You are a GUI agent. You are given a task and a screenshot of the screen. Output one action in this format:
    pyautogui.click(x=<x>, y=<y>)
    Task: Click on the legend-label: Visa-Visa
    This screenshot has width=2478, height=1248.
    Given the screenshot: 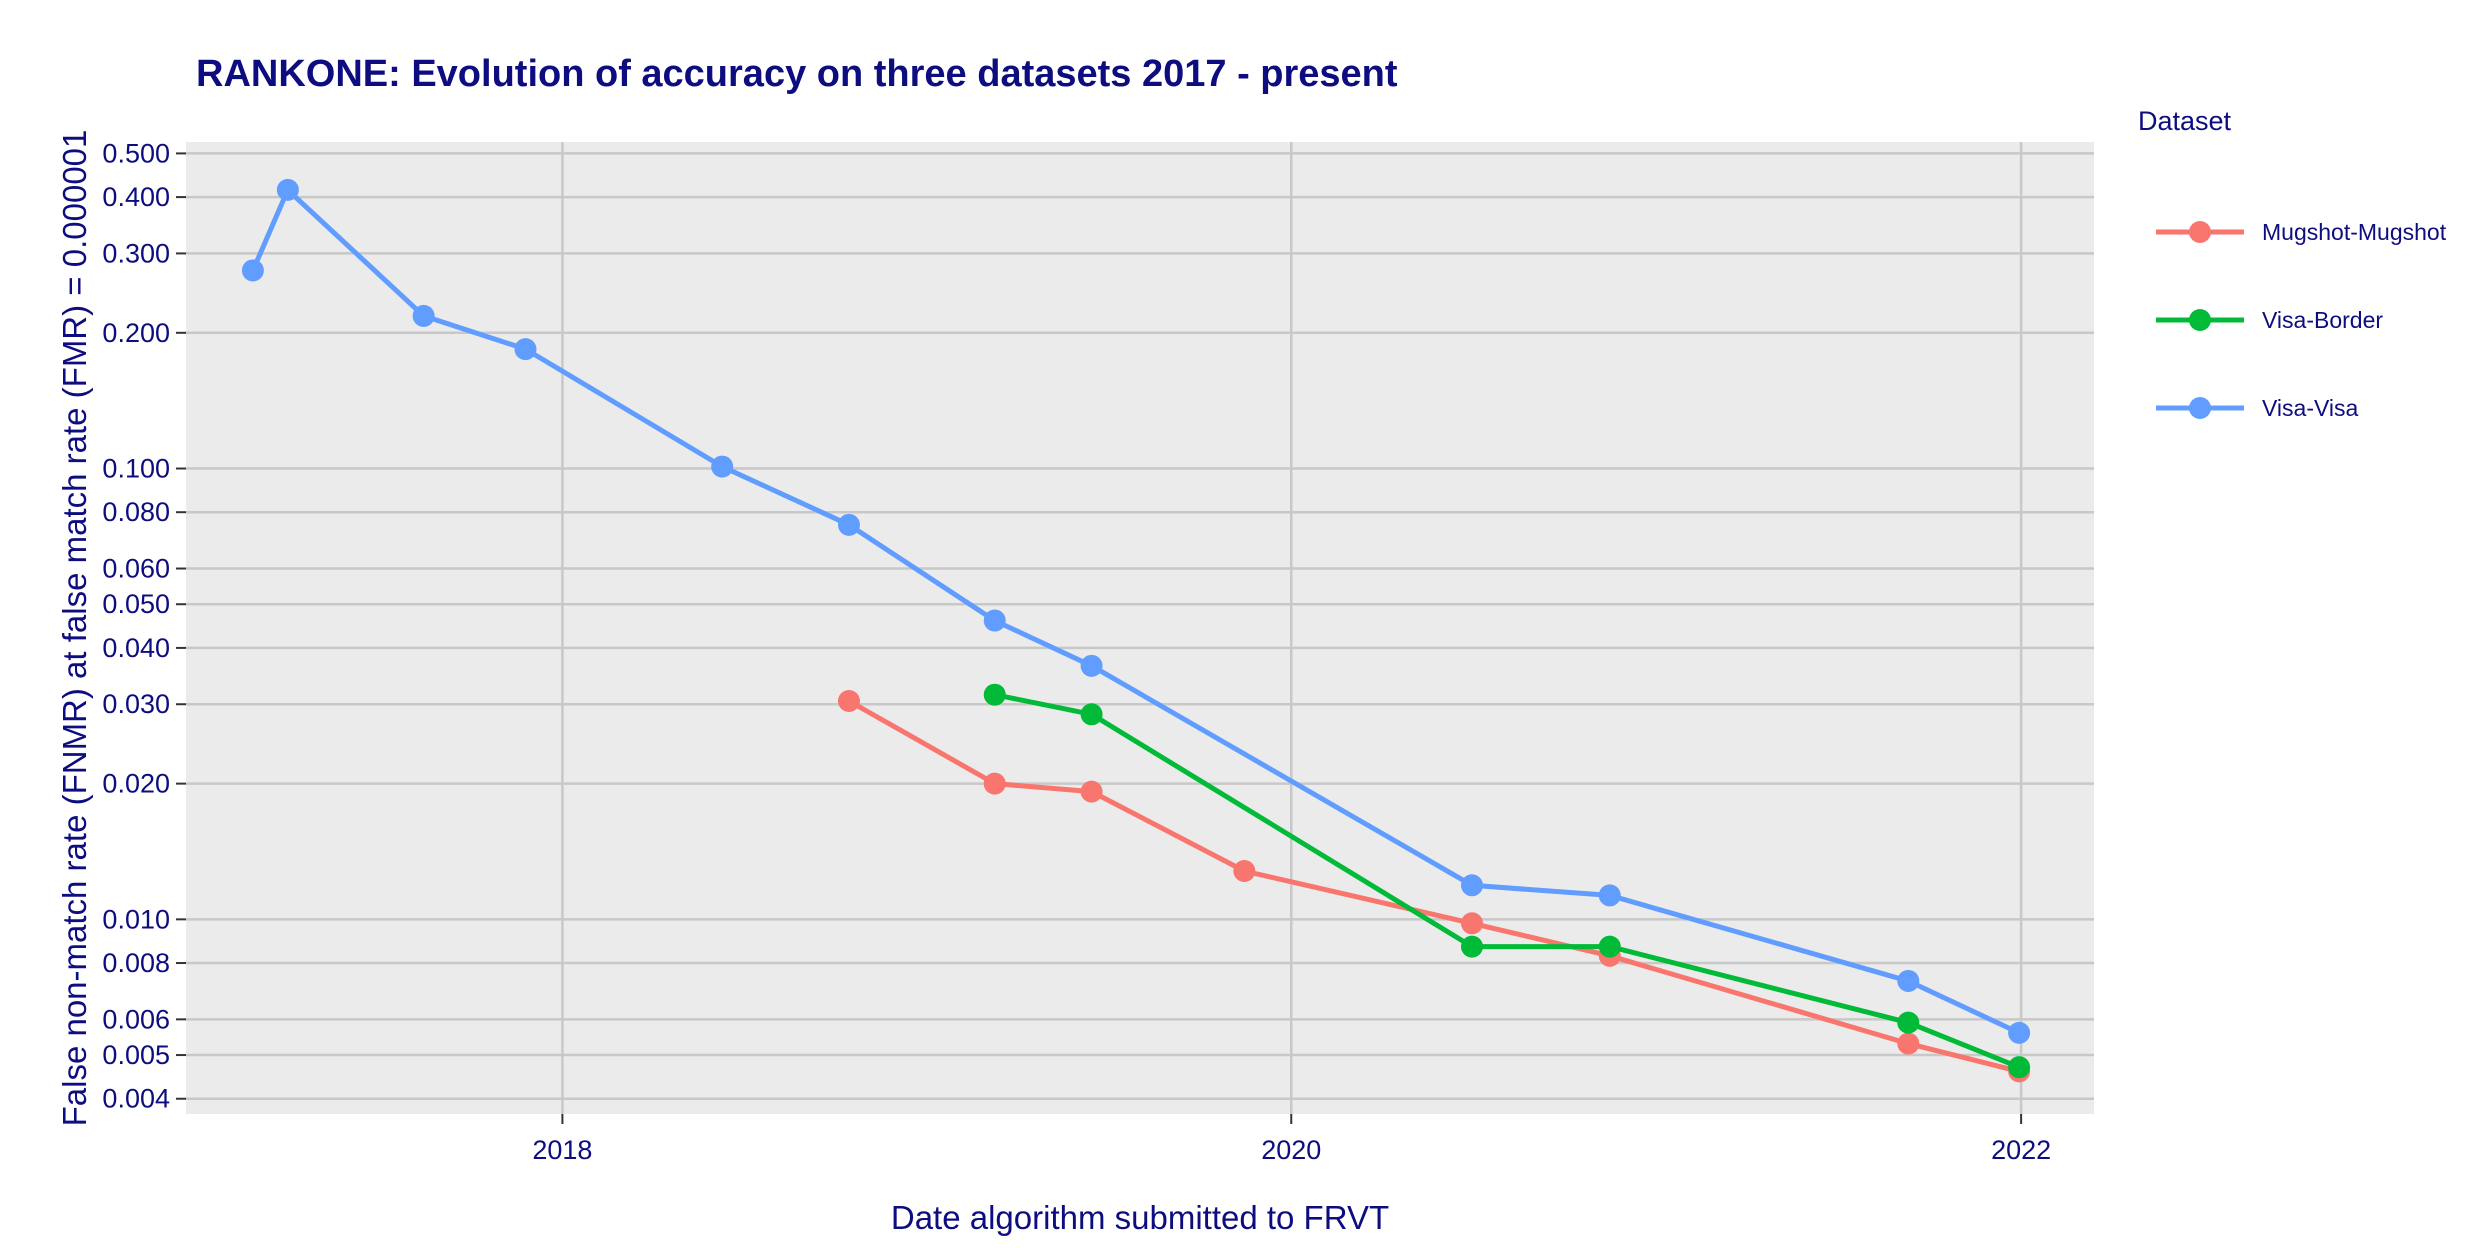 What is the action you would take?
    pyautogui.click(x=2310, y=408)
    